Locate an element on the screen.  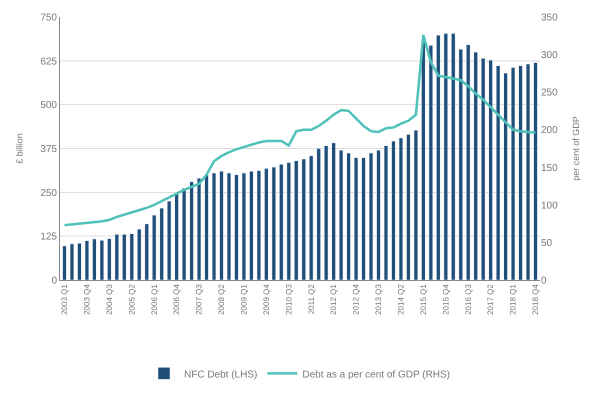
y2-tick-label: 200 is located at coordinates (549, 130).